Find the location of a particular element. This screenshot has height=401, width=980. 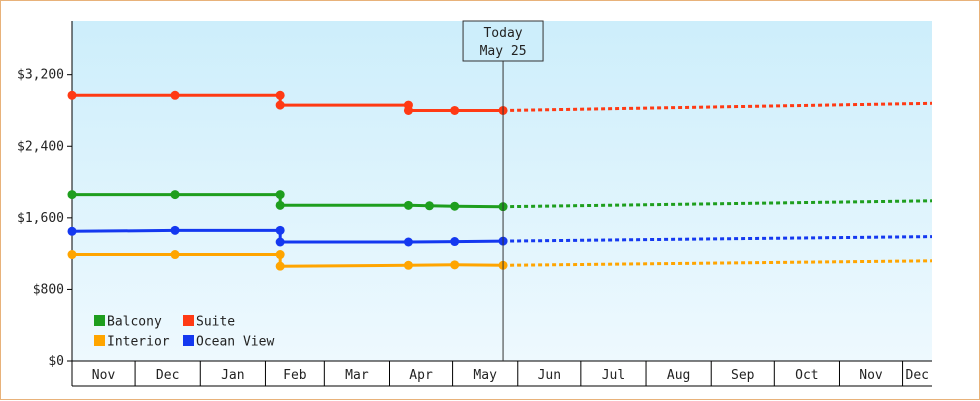

today-marker: Today May 25 is located at coordinates (503, 190).